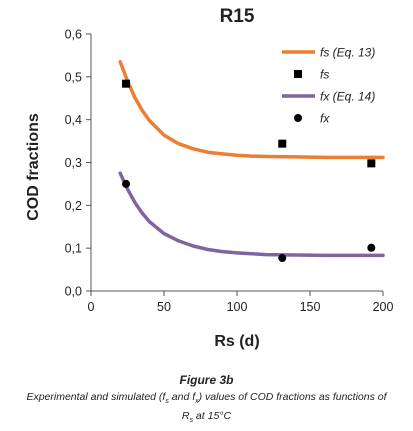 The height and width of the screenshot is (431, 413). What do you see at coordinates (96, 397) in the screenshot?
I see `caption-part: Experimental and simulated (f` at bounding box center [96, 397].